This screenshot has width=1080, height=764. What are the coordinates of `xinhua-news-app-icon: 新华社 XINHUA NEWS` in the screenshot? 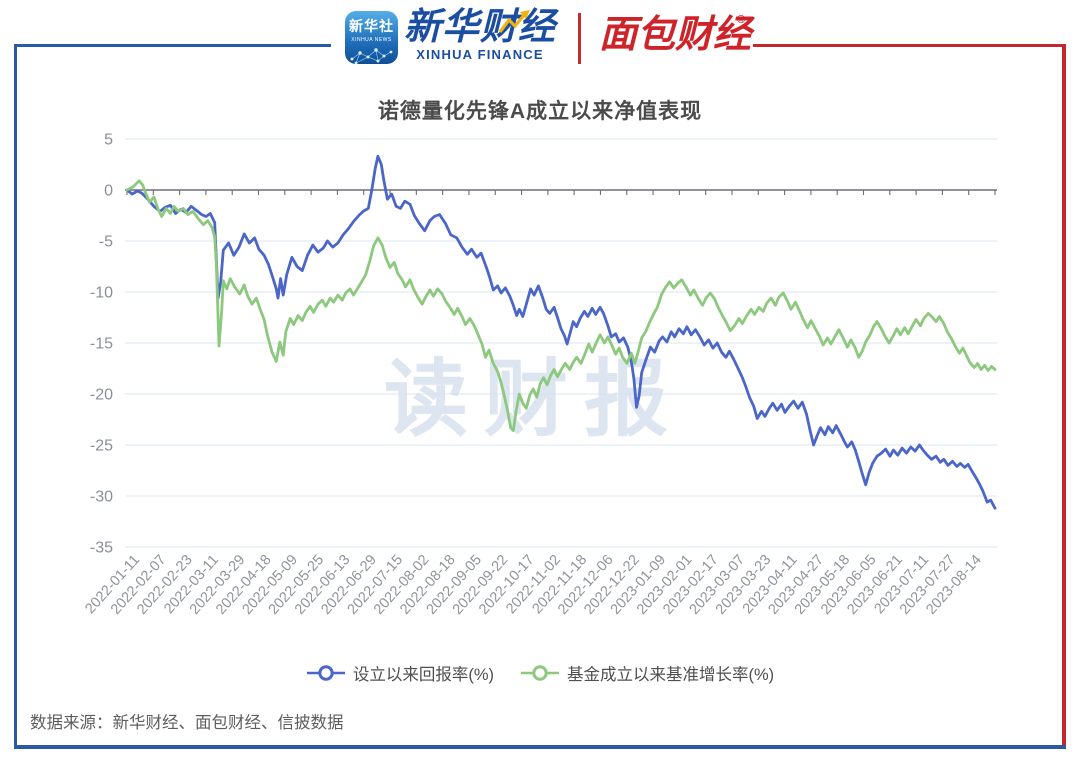 It's located at (371, 37).